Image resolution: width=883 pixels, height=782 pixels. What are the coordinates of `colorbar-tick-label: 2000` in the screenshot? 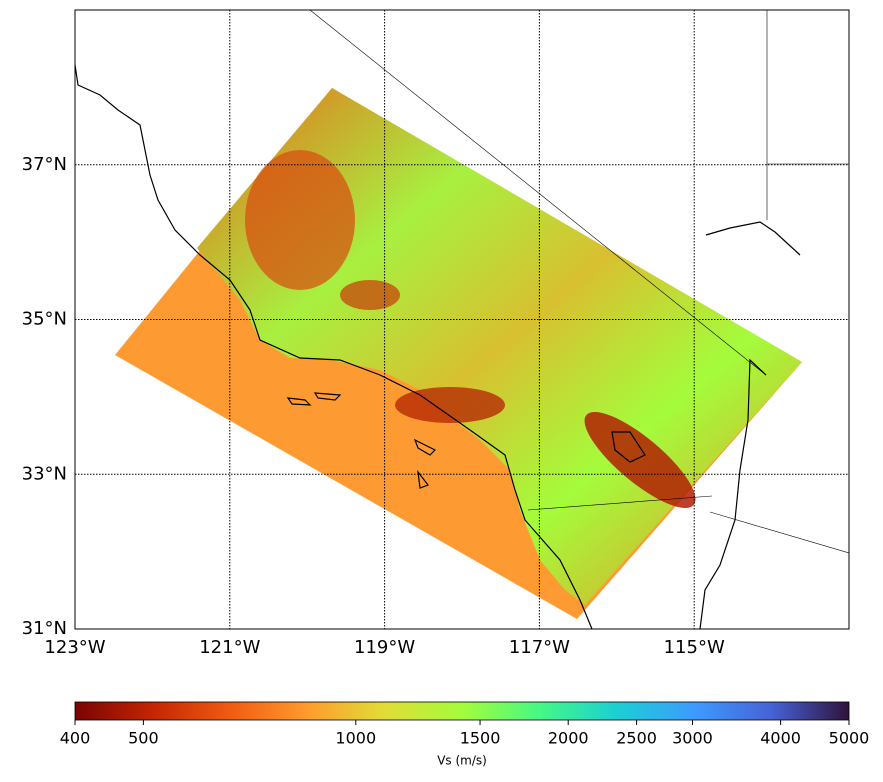 It's located at (568, 738).